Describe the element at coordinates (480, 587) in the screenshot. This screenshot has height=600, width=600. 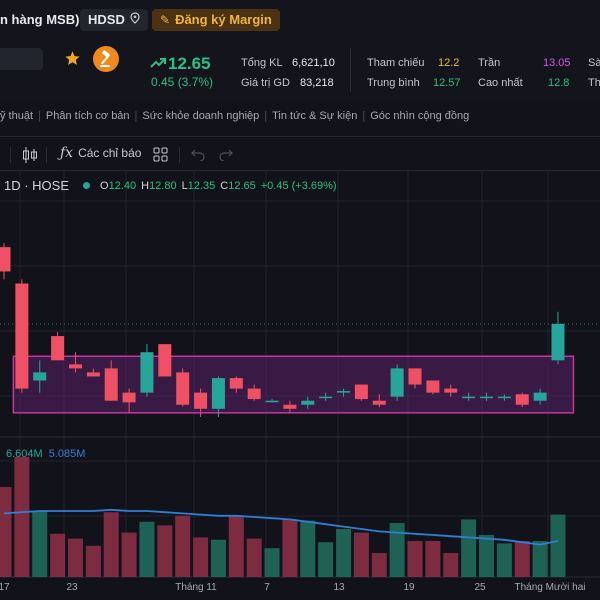
I see `time-axis-label: 25` at that location.